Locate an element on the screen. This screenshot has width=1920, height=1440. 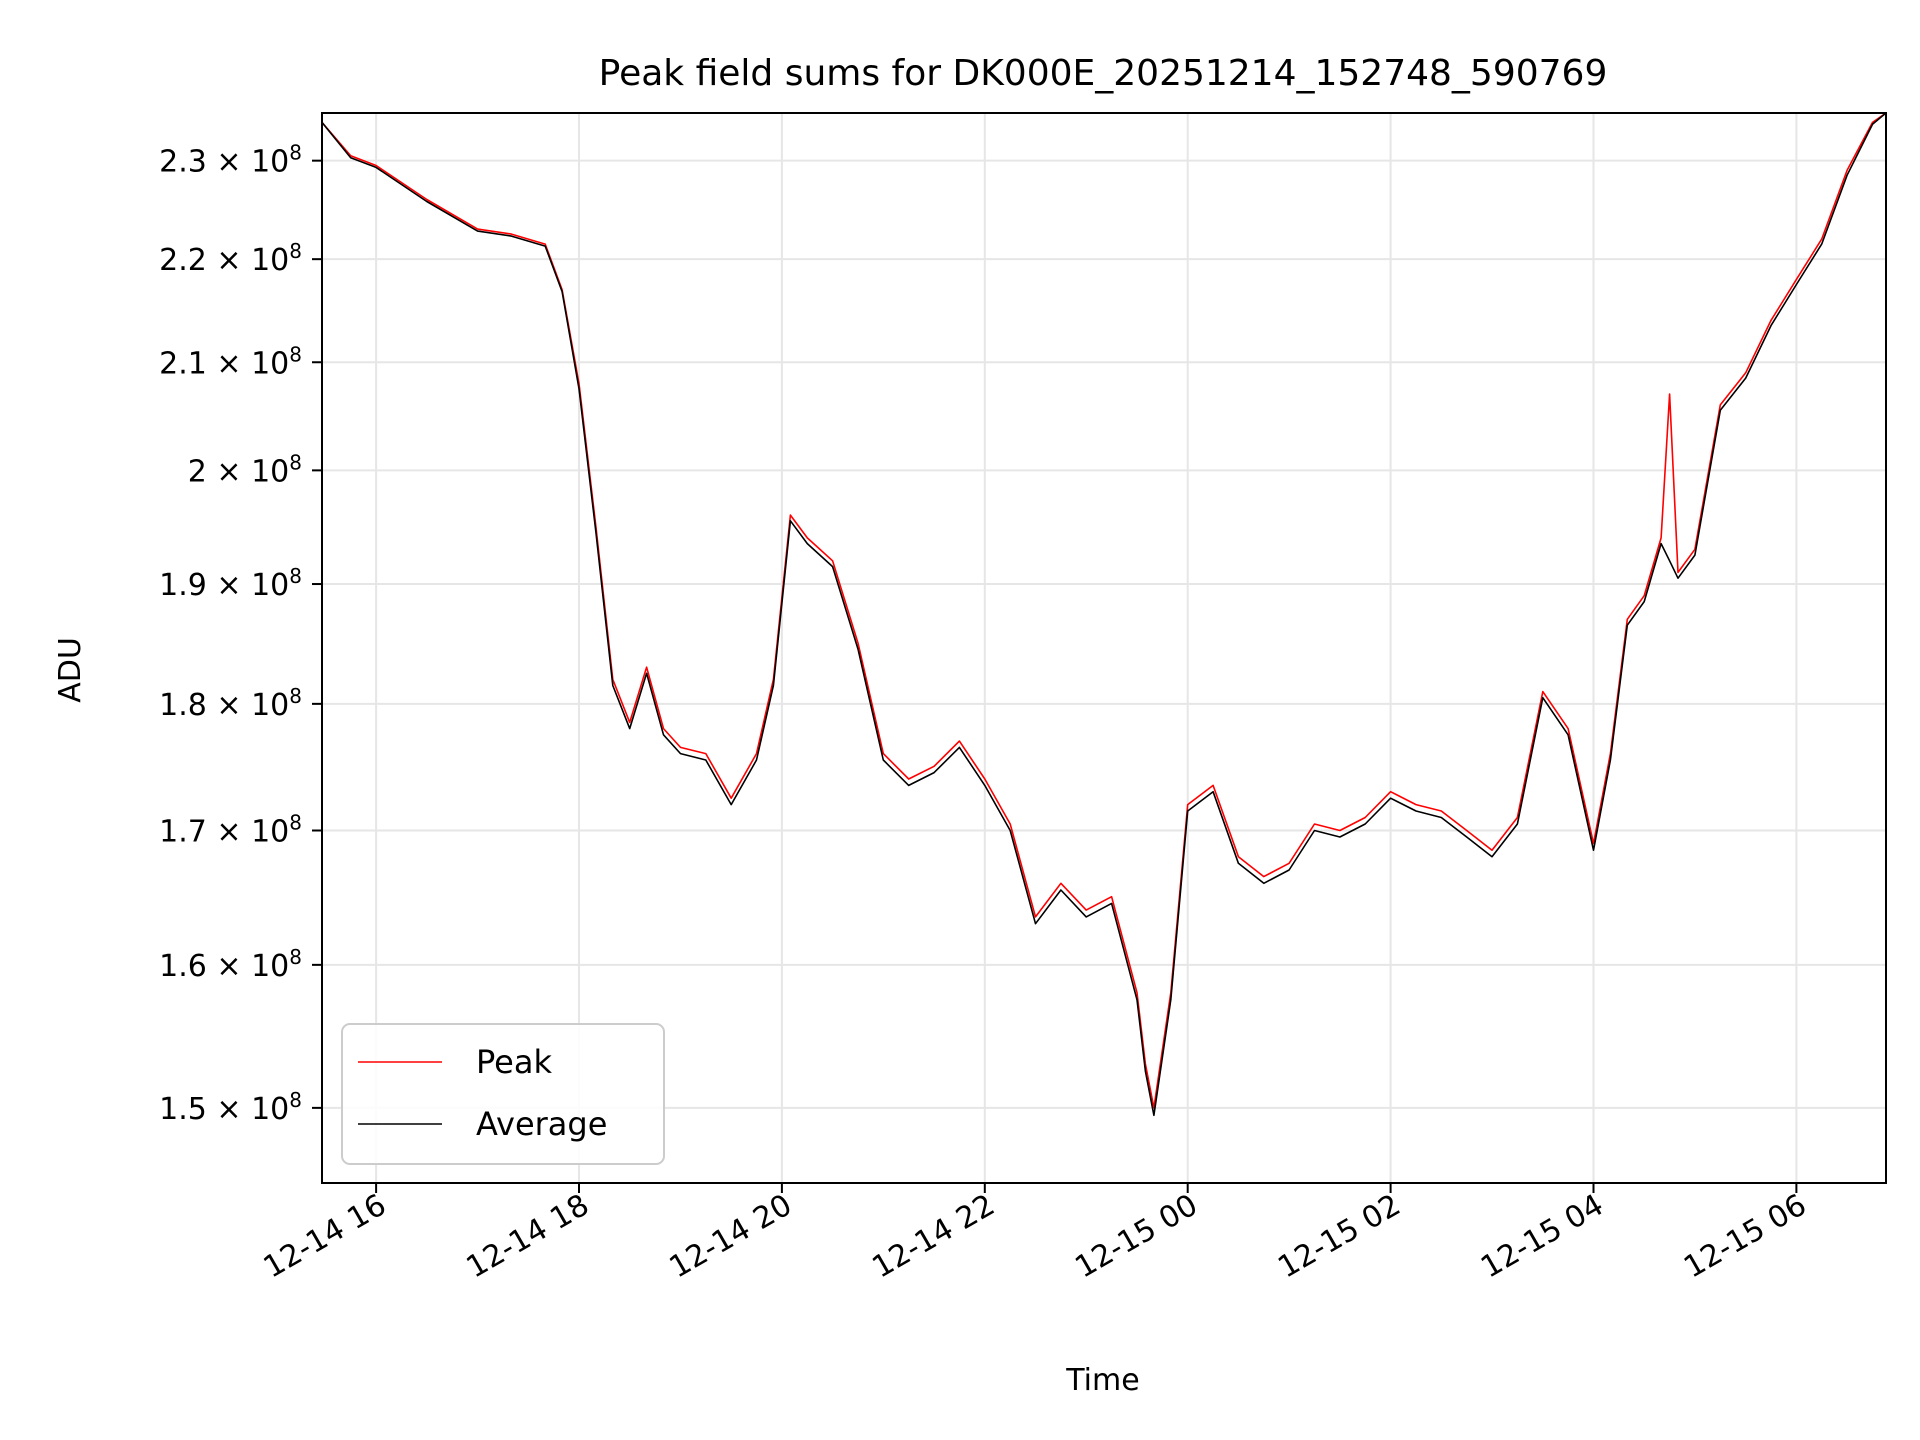
legend-box is located at coordinates (503, 1094).